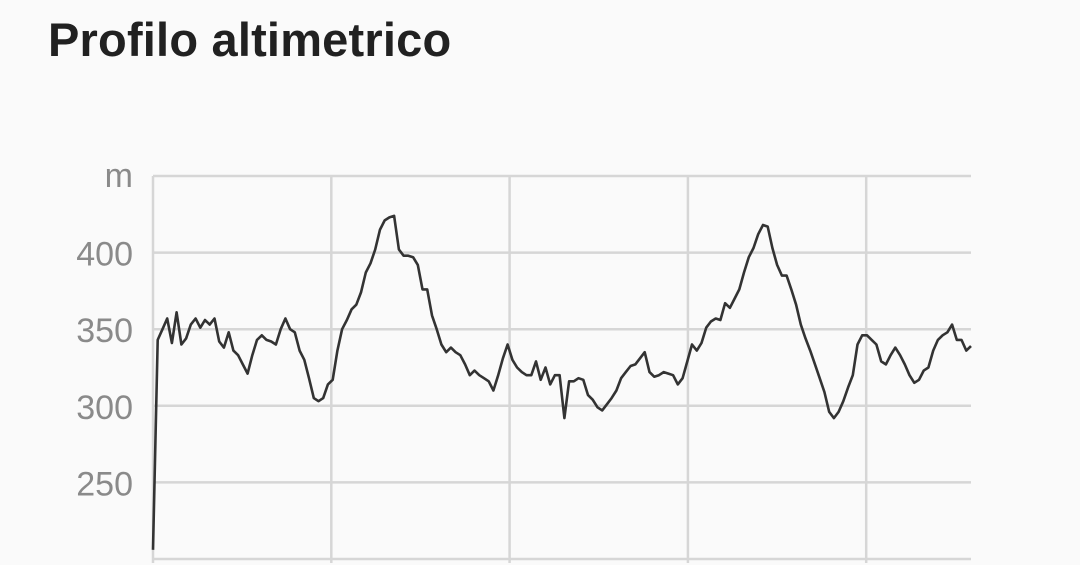 The width and height of the screenshot is (1080, 565). Describe the element at coordinates (104, 484) in the screenshot. I see `y-tick-label: 250` at that location.